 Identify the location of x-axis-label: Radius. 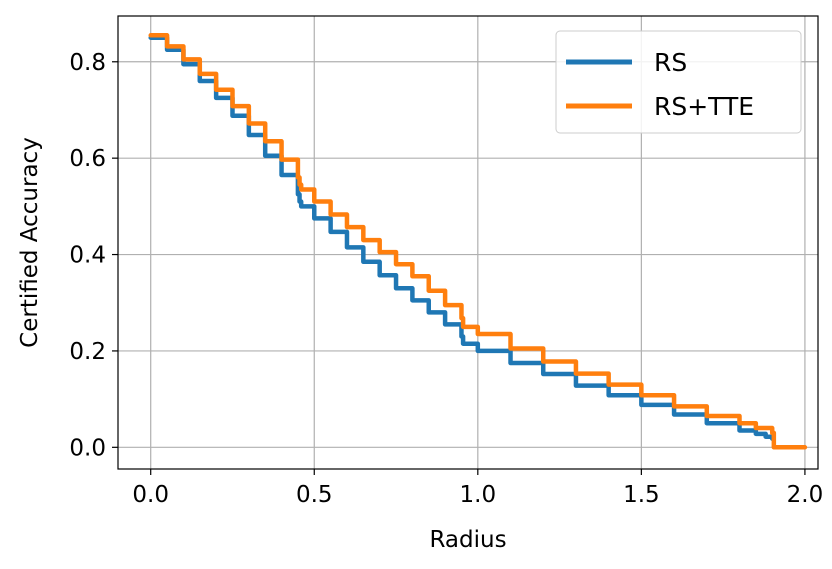
(467, 540).